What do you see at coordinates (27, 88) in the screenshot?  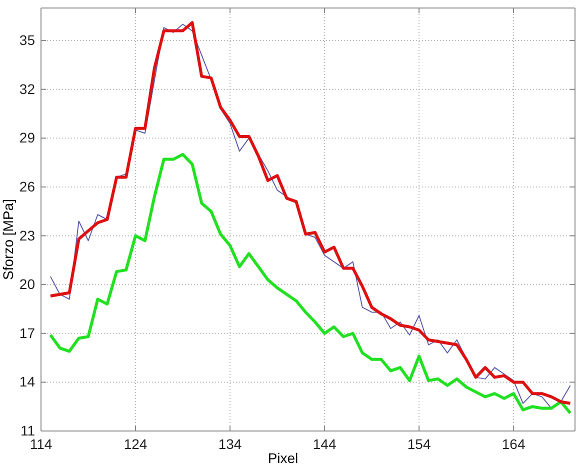 I see `y-tick-label: 32` at bounding box center [27, 88].